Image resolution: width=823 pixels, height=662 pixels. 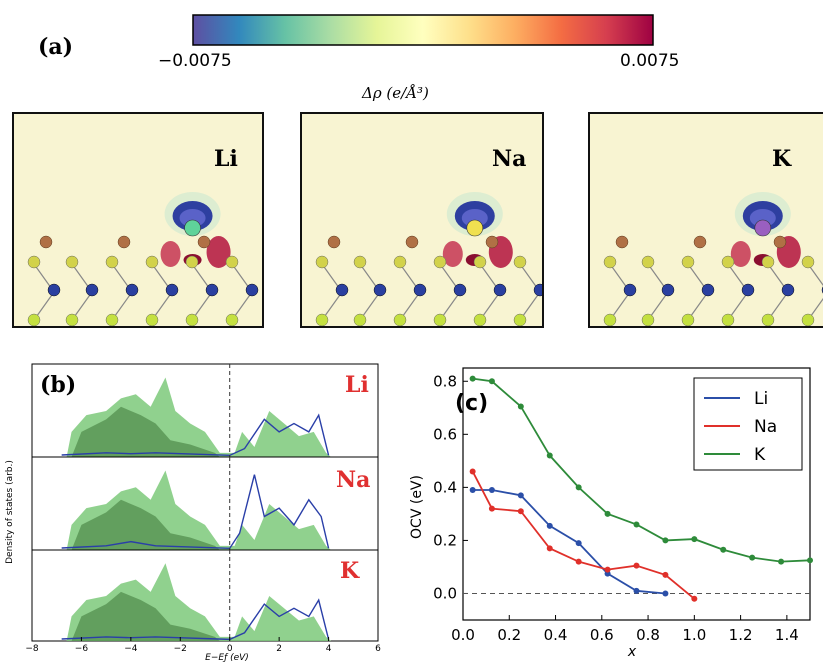 I want to click on colorbar-bar, so click(x=423, y=30).